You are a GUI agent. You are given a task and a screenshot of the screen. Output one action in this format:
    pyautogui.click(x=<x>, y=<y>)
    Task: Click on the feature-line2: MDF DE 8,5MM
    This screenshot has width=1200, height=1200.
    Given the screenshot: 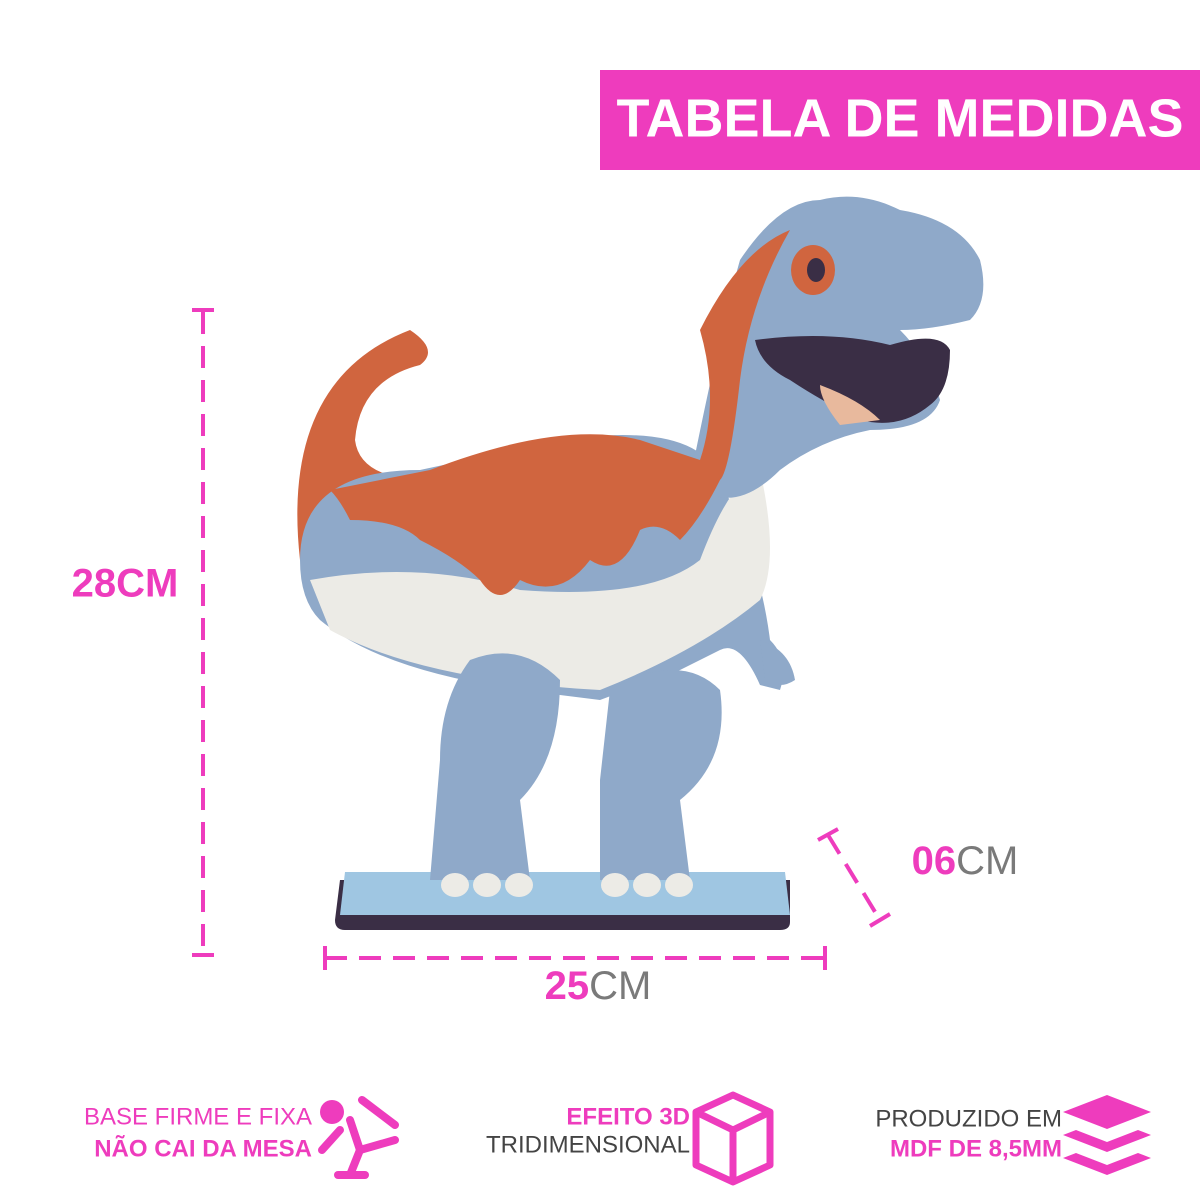 What is the action you would take?
    pyautogui.click(x=976, y=1148)
    